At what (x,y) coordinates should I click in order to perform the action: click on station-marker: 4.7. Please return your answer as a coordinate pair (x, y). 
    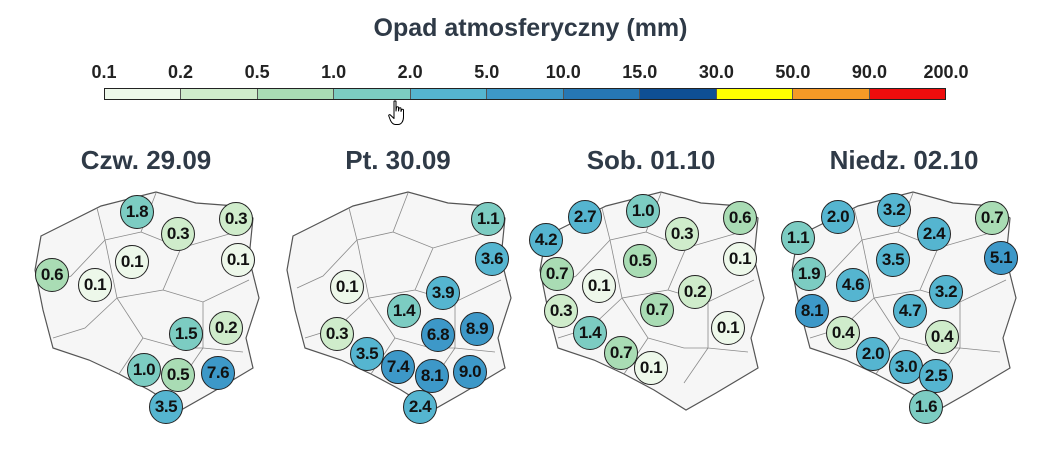
    Looking at the image, I should click on (910, 311).